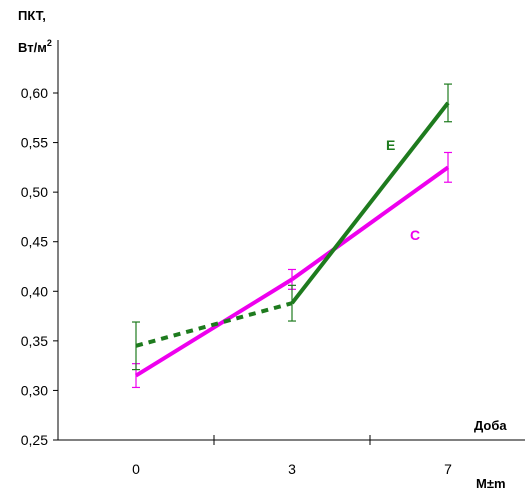 The width and height of the screenshot is (525, 494). What do you see at coordinates (34, 93) in the screenshot?
I see `y-tick-label: 0,60` at bounding box center [34, 93].